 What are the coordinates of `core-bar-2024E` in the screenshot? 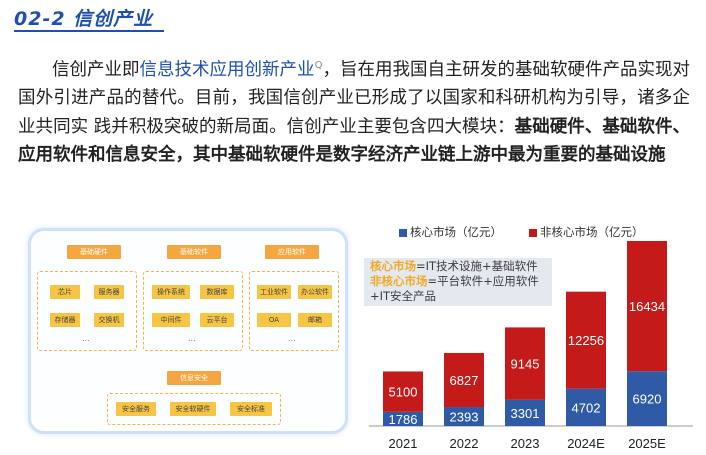 It's located at (586, 407).